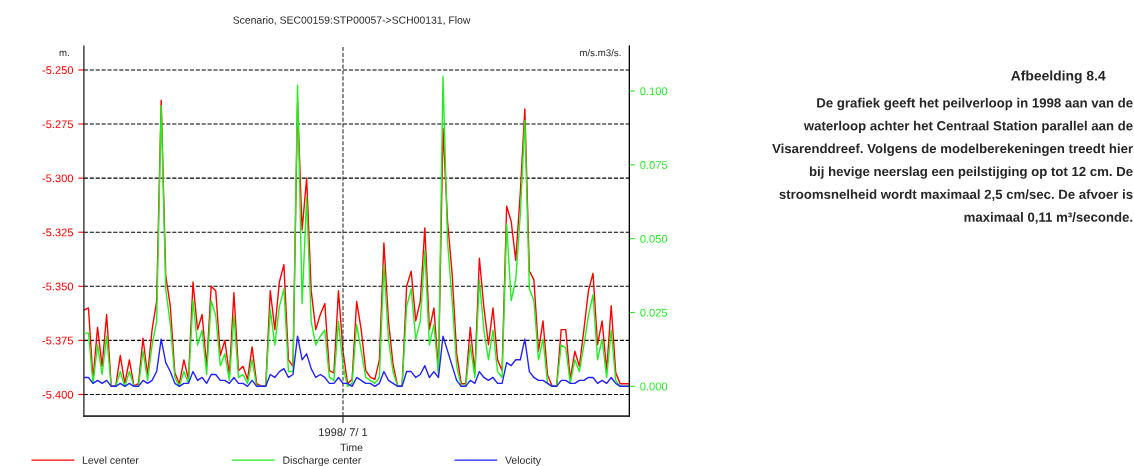  I want to click on y-axis-title: m., so click(64, 53).